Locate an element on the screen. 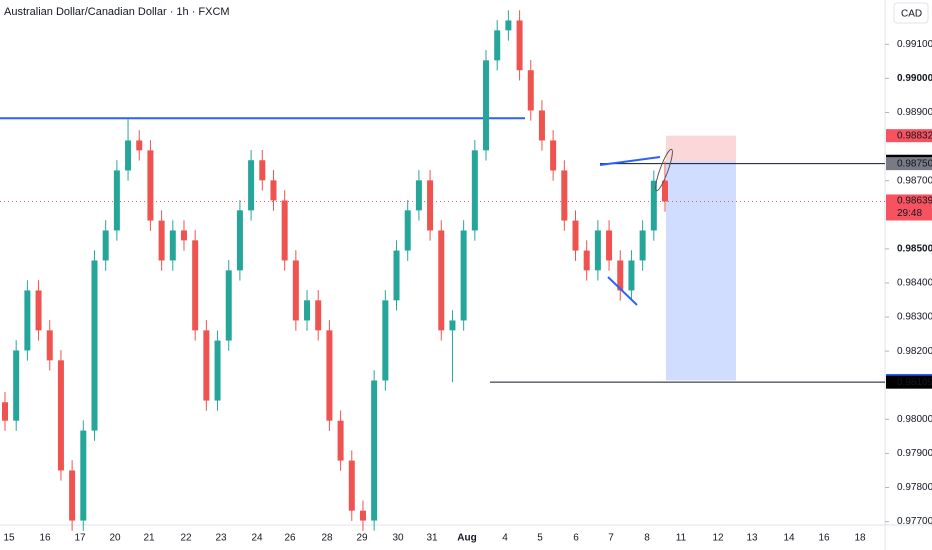 Image resolution: width=932 pixels, height=550 pixels. x-tick-label: 28 is located at coordinates (327, 538).